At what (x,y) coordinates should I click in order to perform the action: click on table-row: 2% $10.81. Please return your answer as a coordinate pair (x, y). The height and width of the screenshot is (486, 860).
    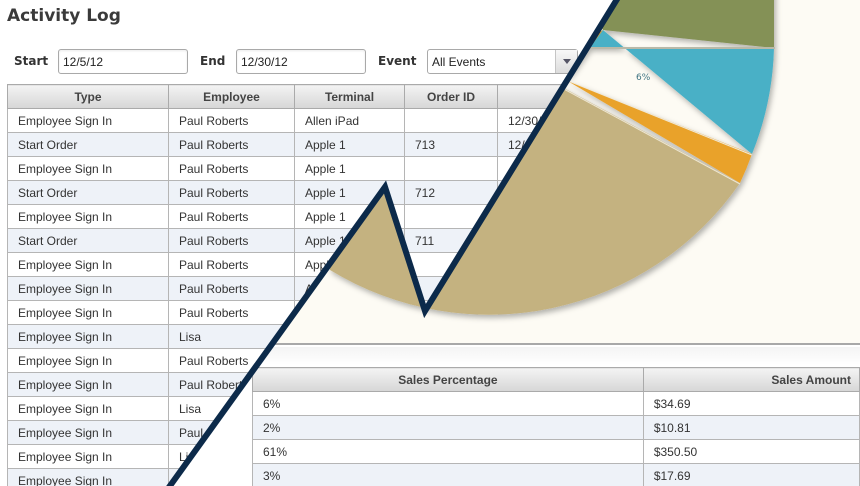
    Looking at the image, I should click on (556, 427).